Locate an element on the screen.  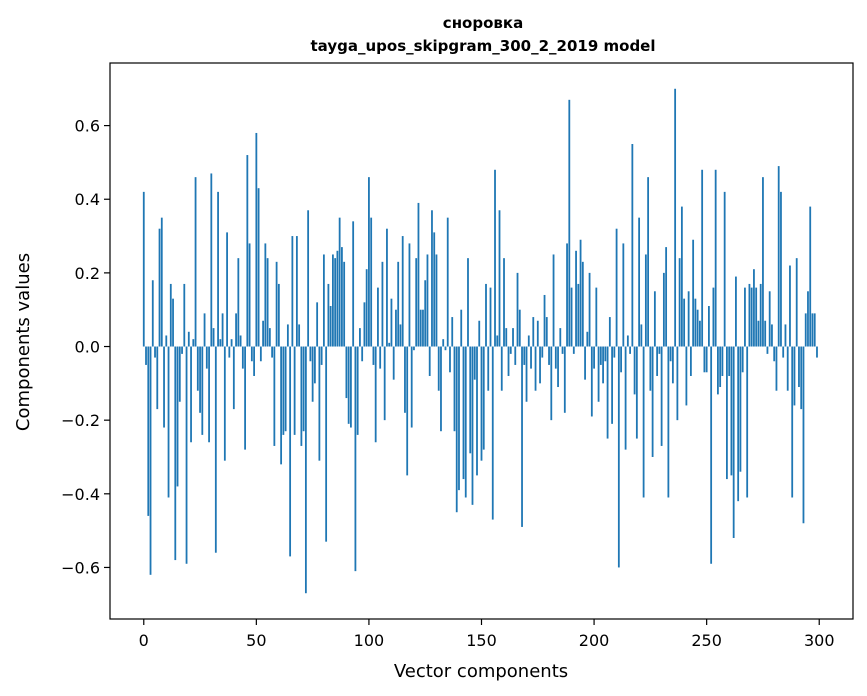
x-tick-label: 0 is located at coordinates (144, 640).